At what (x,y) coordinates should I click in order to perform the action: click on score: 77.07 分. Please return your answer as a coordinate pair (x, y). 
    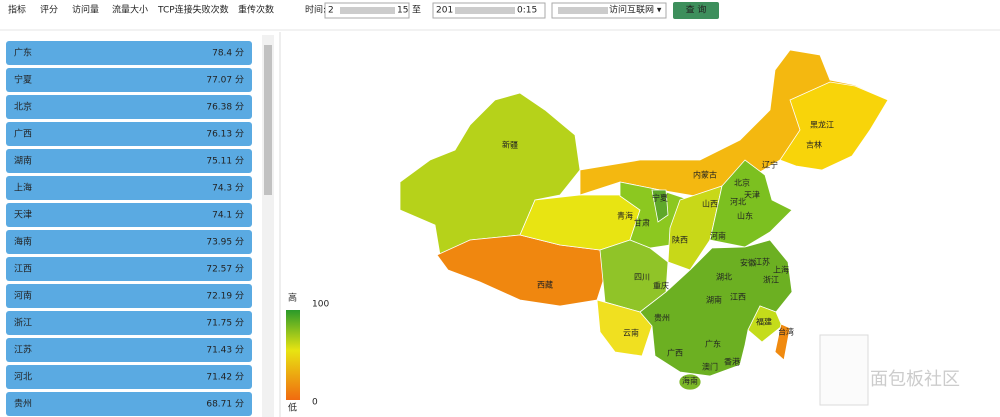
    Looking at the image, I should click on (225, 80).